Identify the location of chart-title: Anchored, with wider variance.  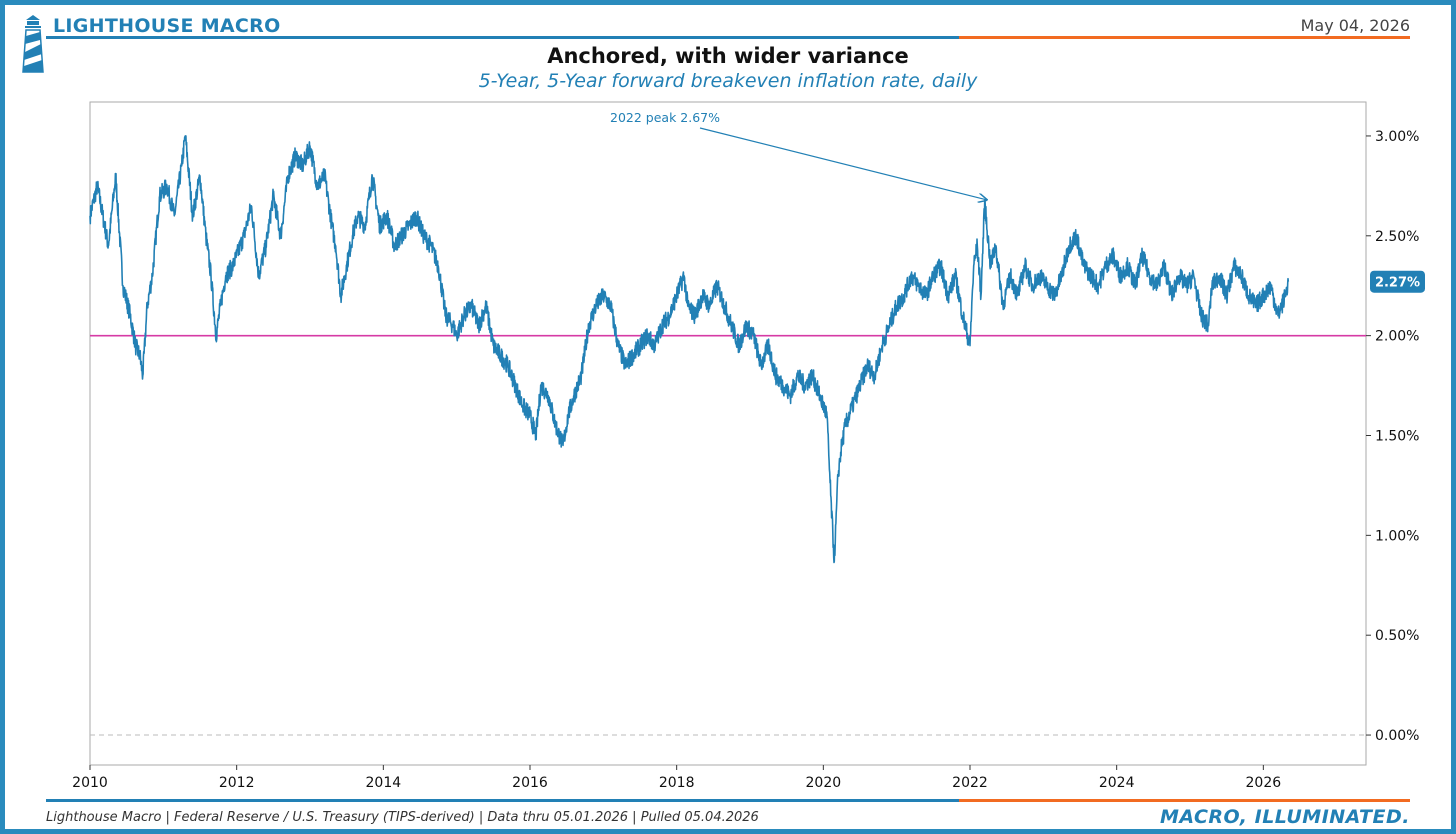
(728, 56).